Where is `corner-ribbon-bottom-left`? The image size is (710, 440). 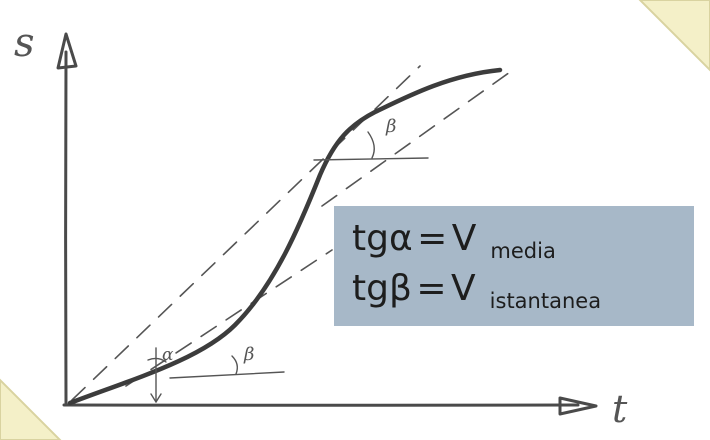
corner-ribbon-bottom-left is located at coordinates (31, 409).